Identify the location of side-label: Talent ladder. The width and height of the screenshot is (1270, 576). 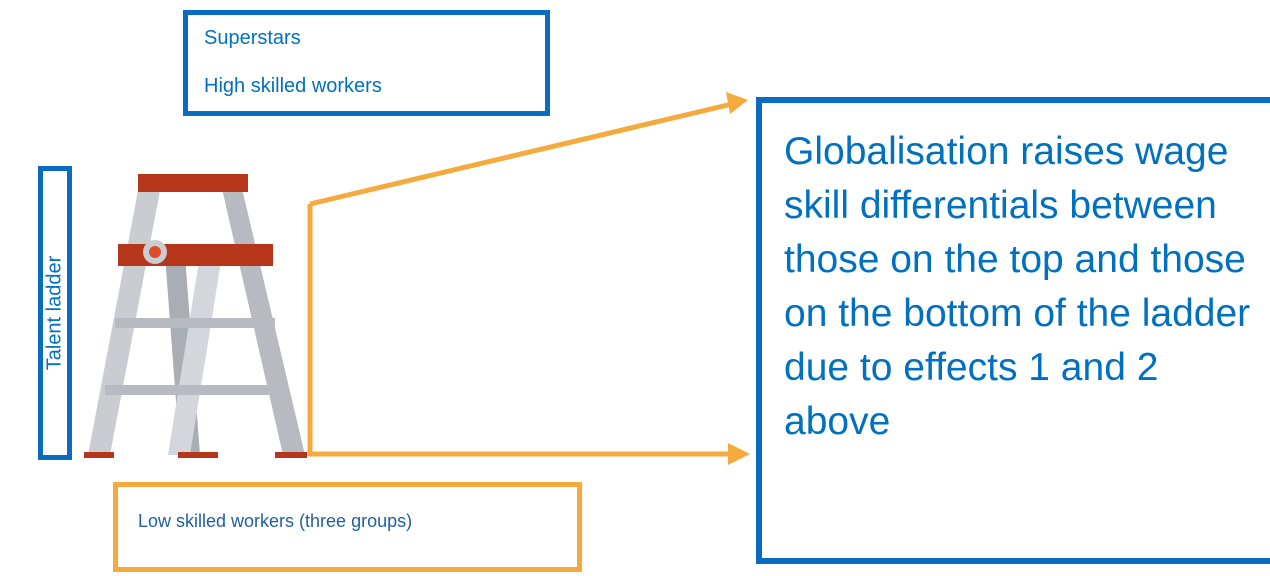
(54, 313).